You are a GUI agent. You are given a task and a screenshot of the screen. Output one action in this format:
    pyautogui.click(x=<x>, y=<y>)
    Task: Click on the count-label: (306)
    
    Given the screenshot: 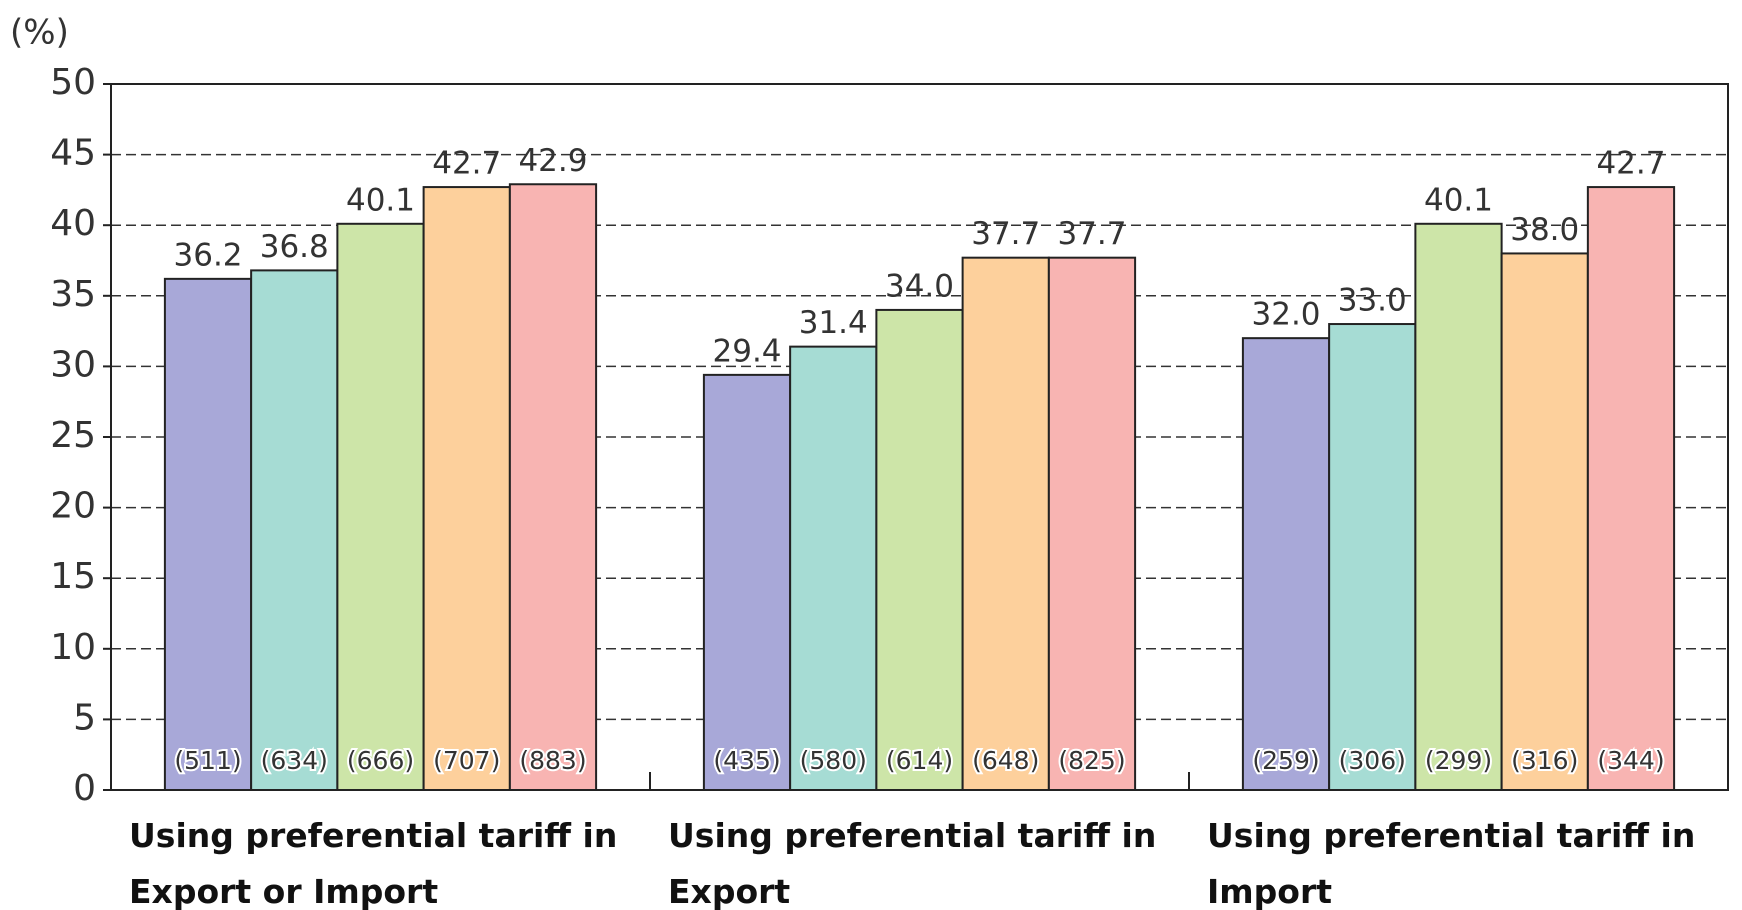 What is the action you would take?
    pyautogui.click(x=1372, y=760)
    